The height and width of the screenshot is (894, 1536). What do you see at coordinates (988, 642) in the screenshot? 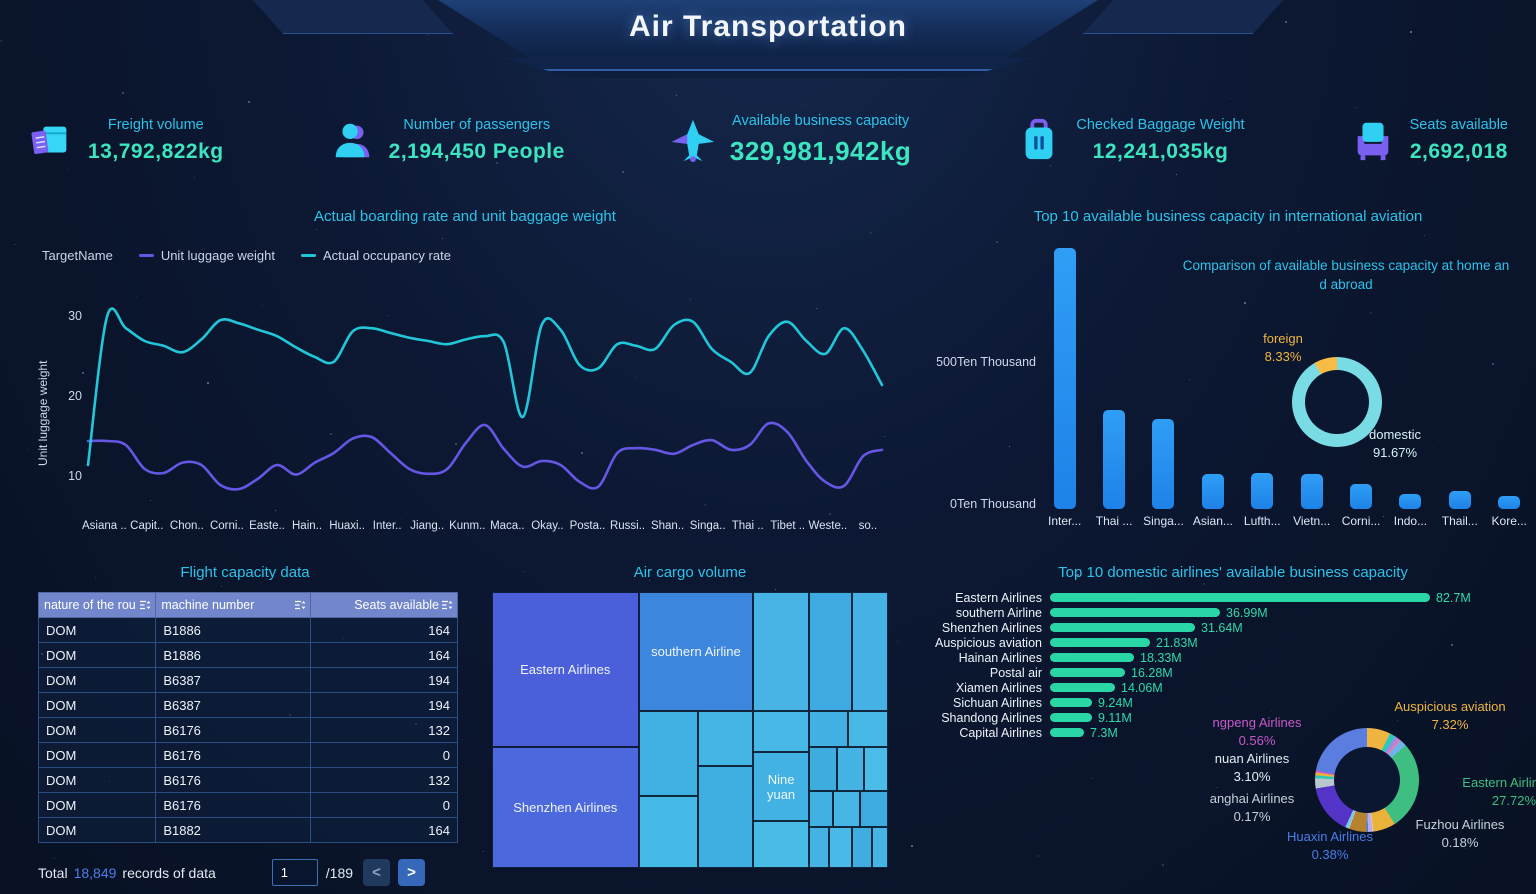
I see `airline-label: Auspicious aviation` at bounding box center [988, 642].